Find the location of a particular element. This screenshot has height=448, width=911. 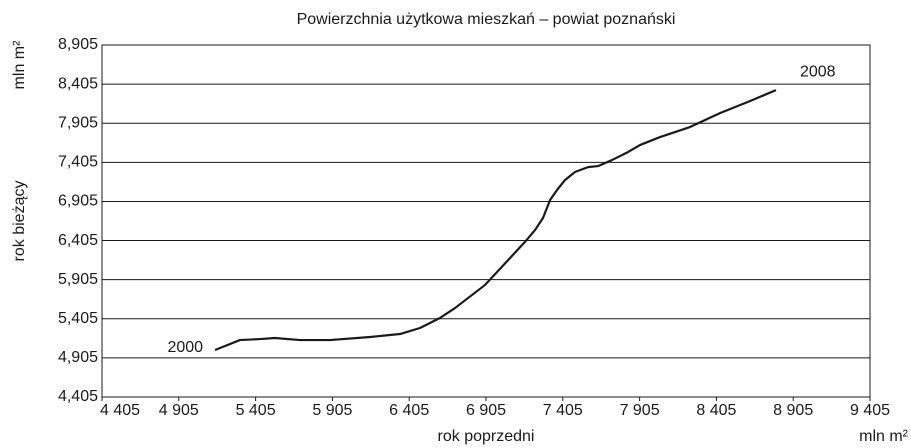

annotation: 2008 is located at coordinates (818, 71).